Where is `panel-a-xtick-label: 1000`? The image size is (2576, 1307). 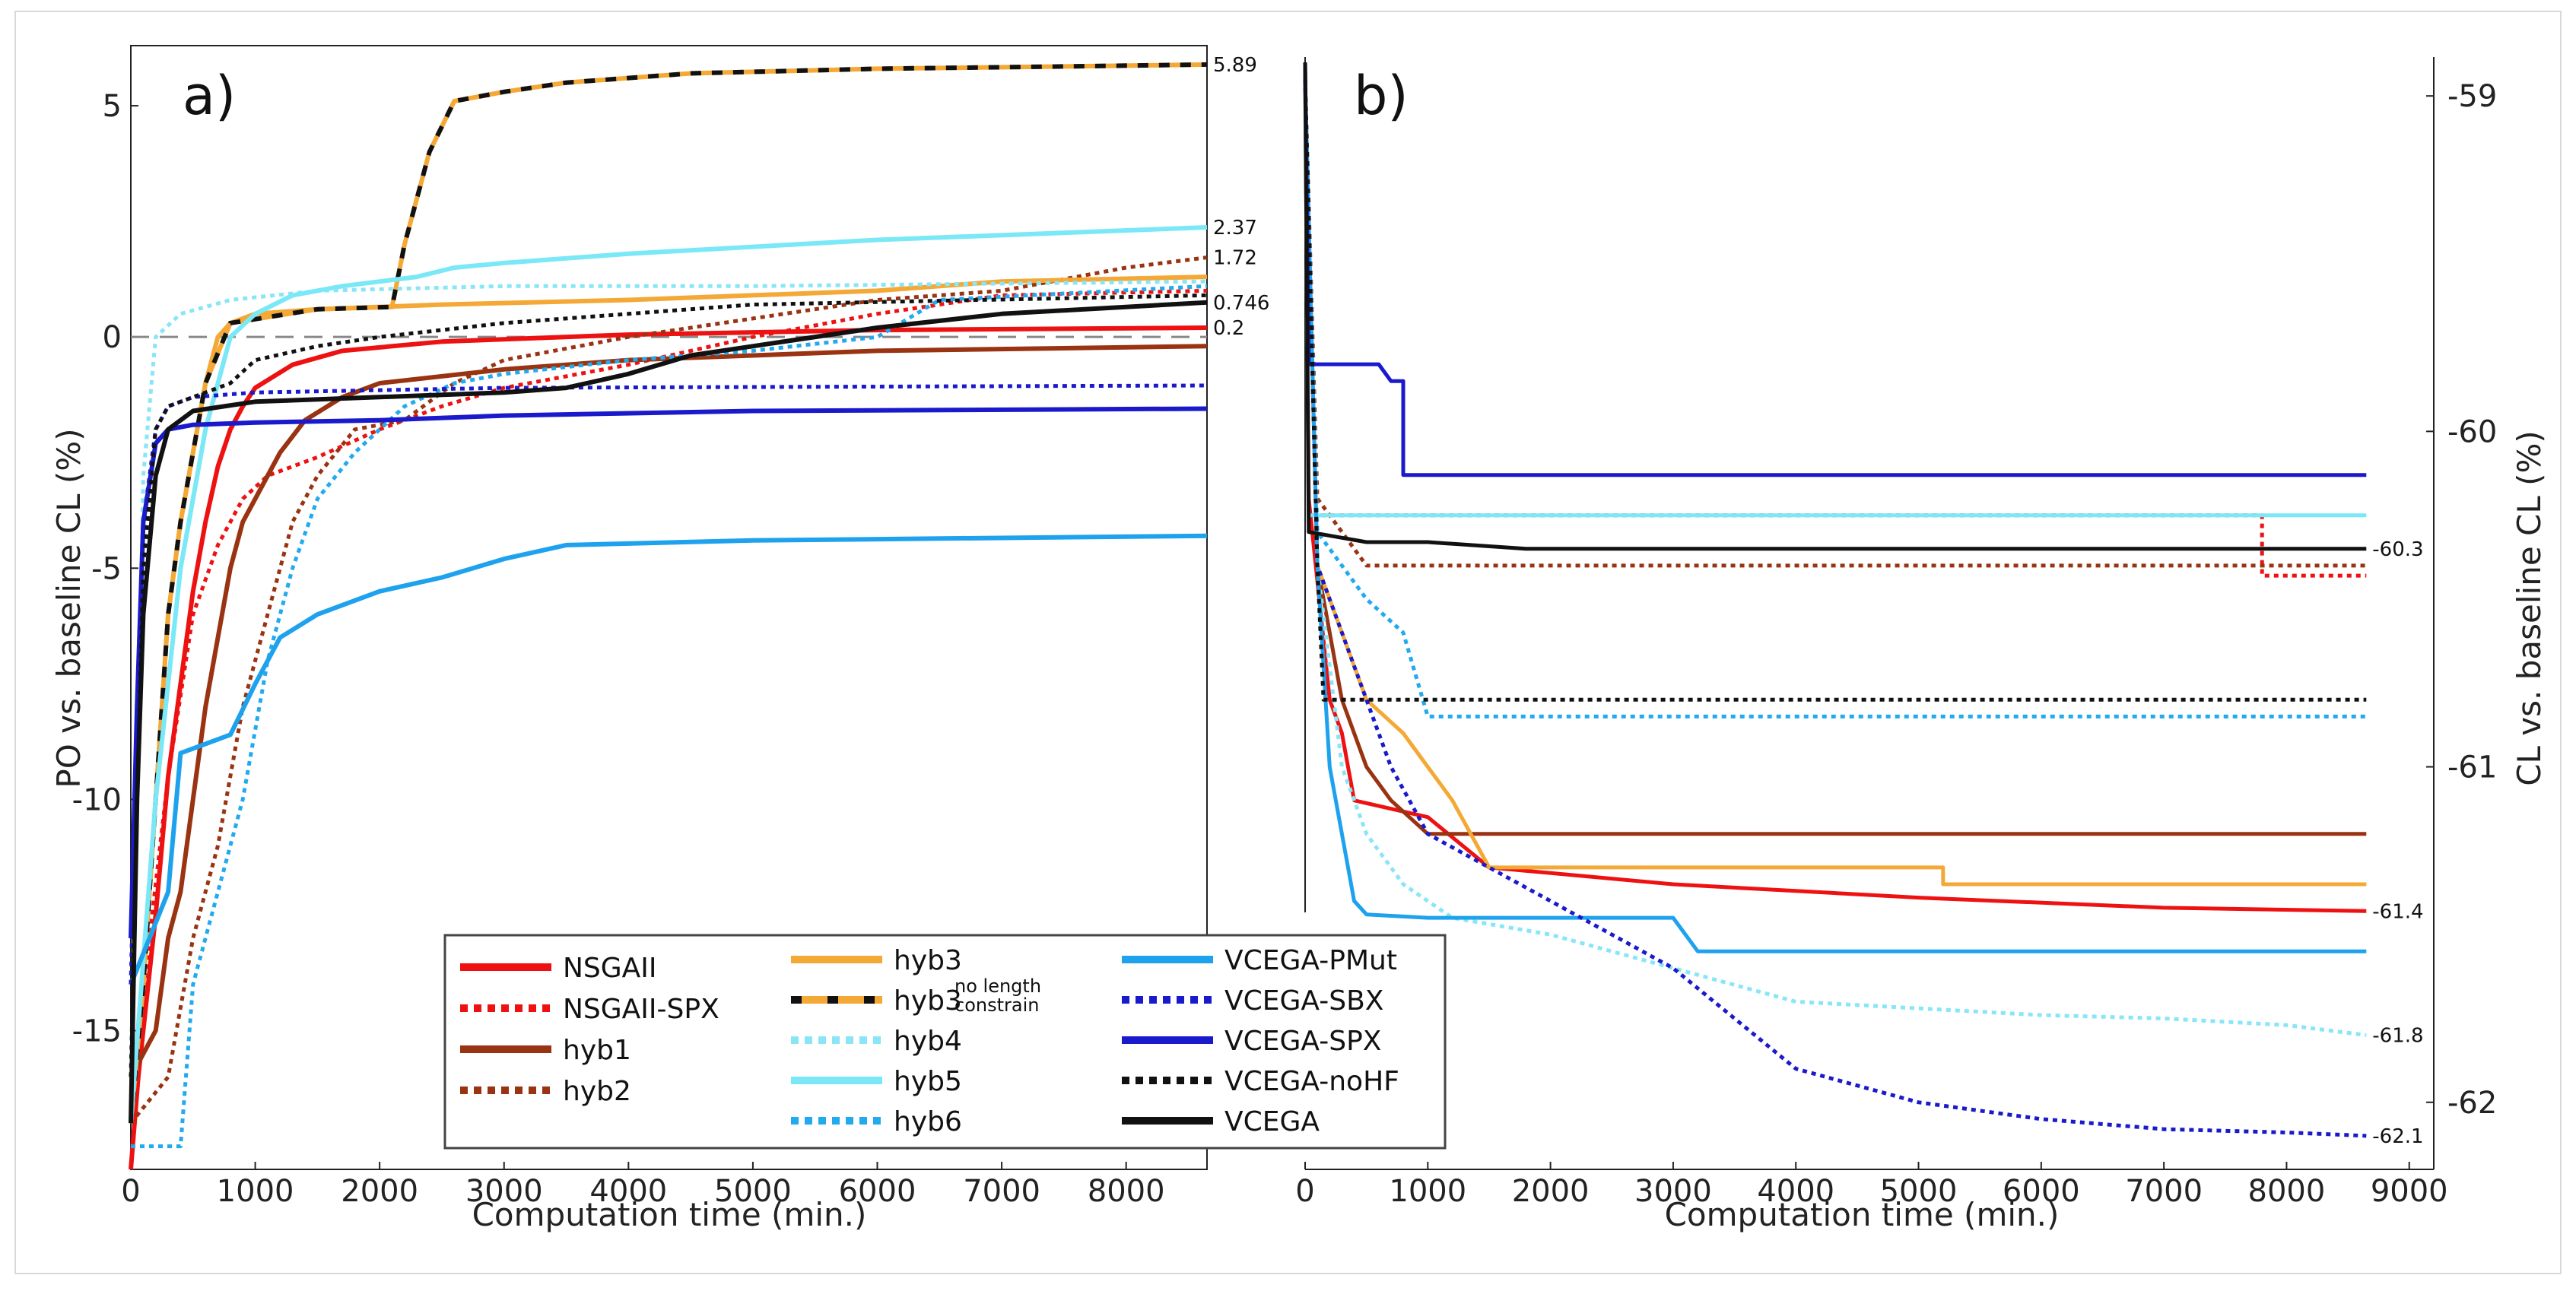
panel-a-xtick-label: 1000 is located at coordinates (256, 1191).